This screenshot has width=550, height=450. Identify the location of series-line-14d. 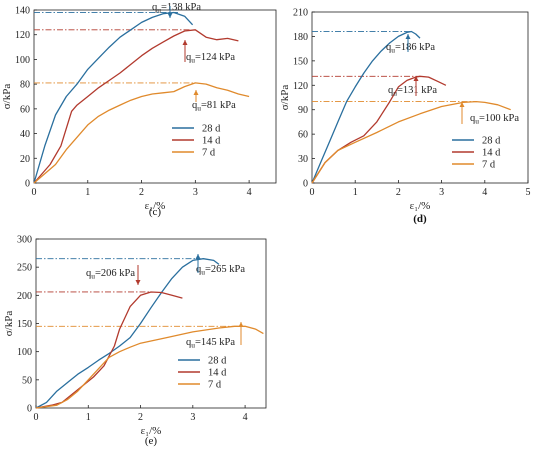
(136, 106).